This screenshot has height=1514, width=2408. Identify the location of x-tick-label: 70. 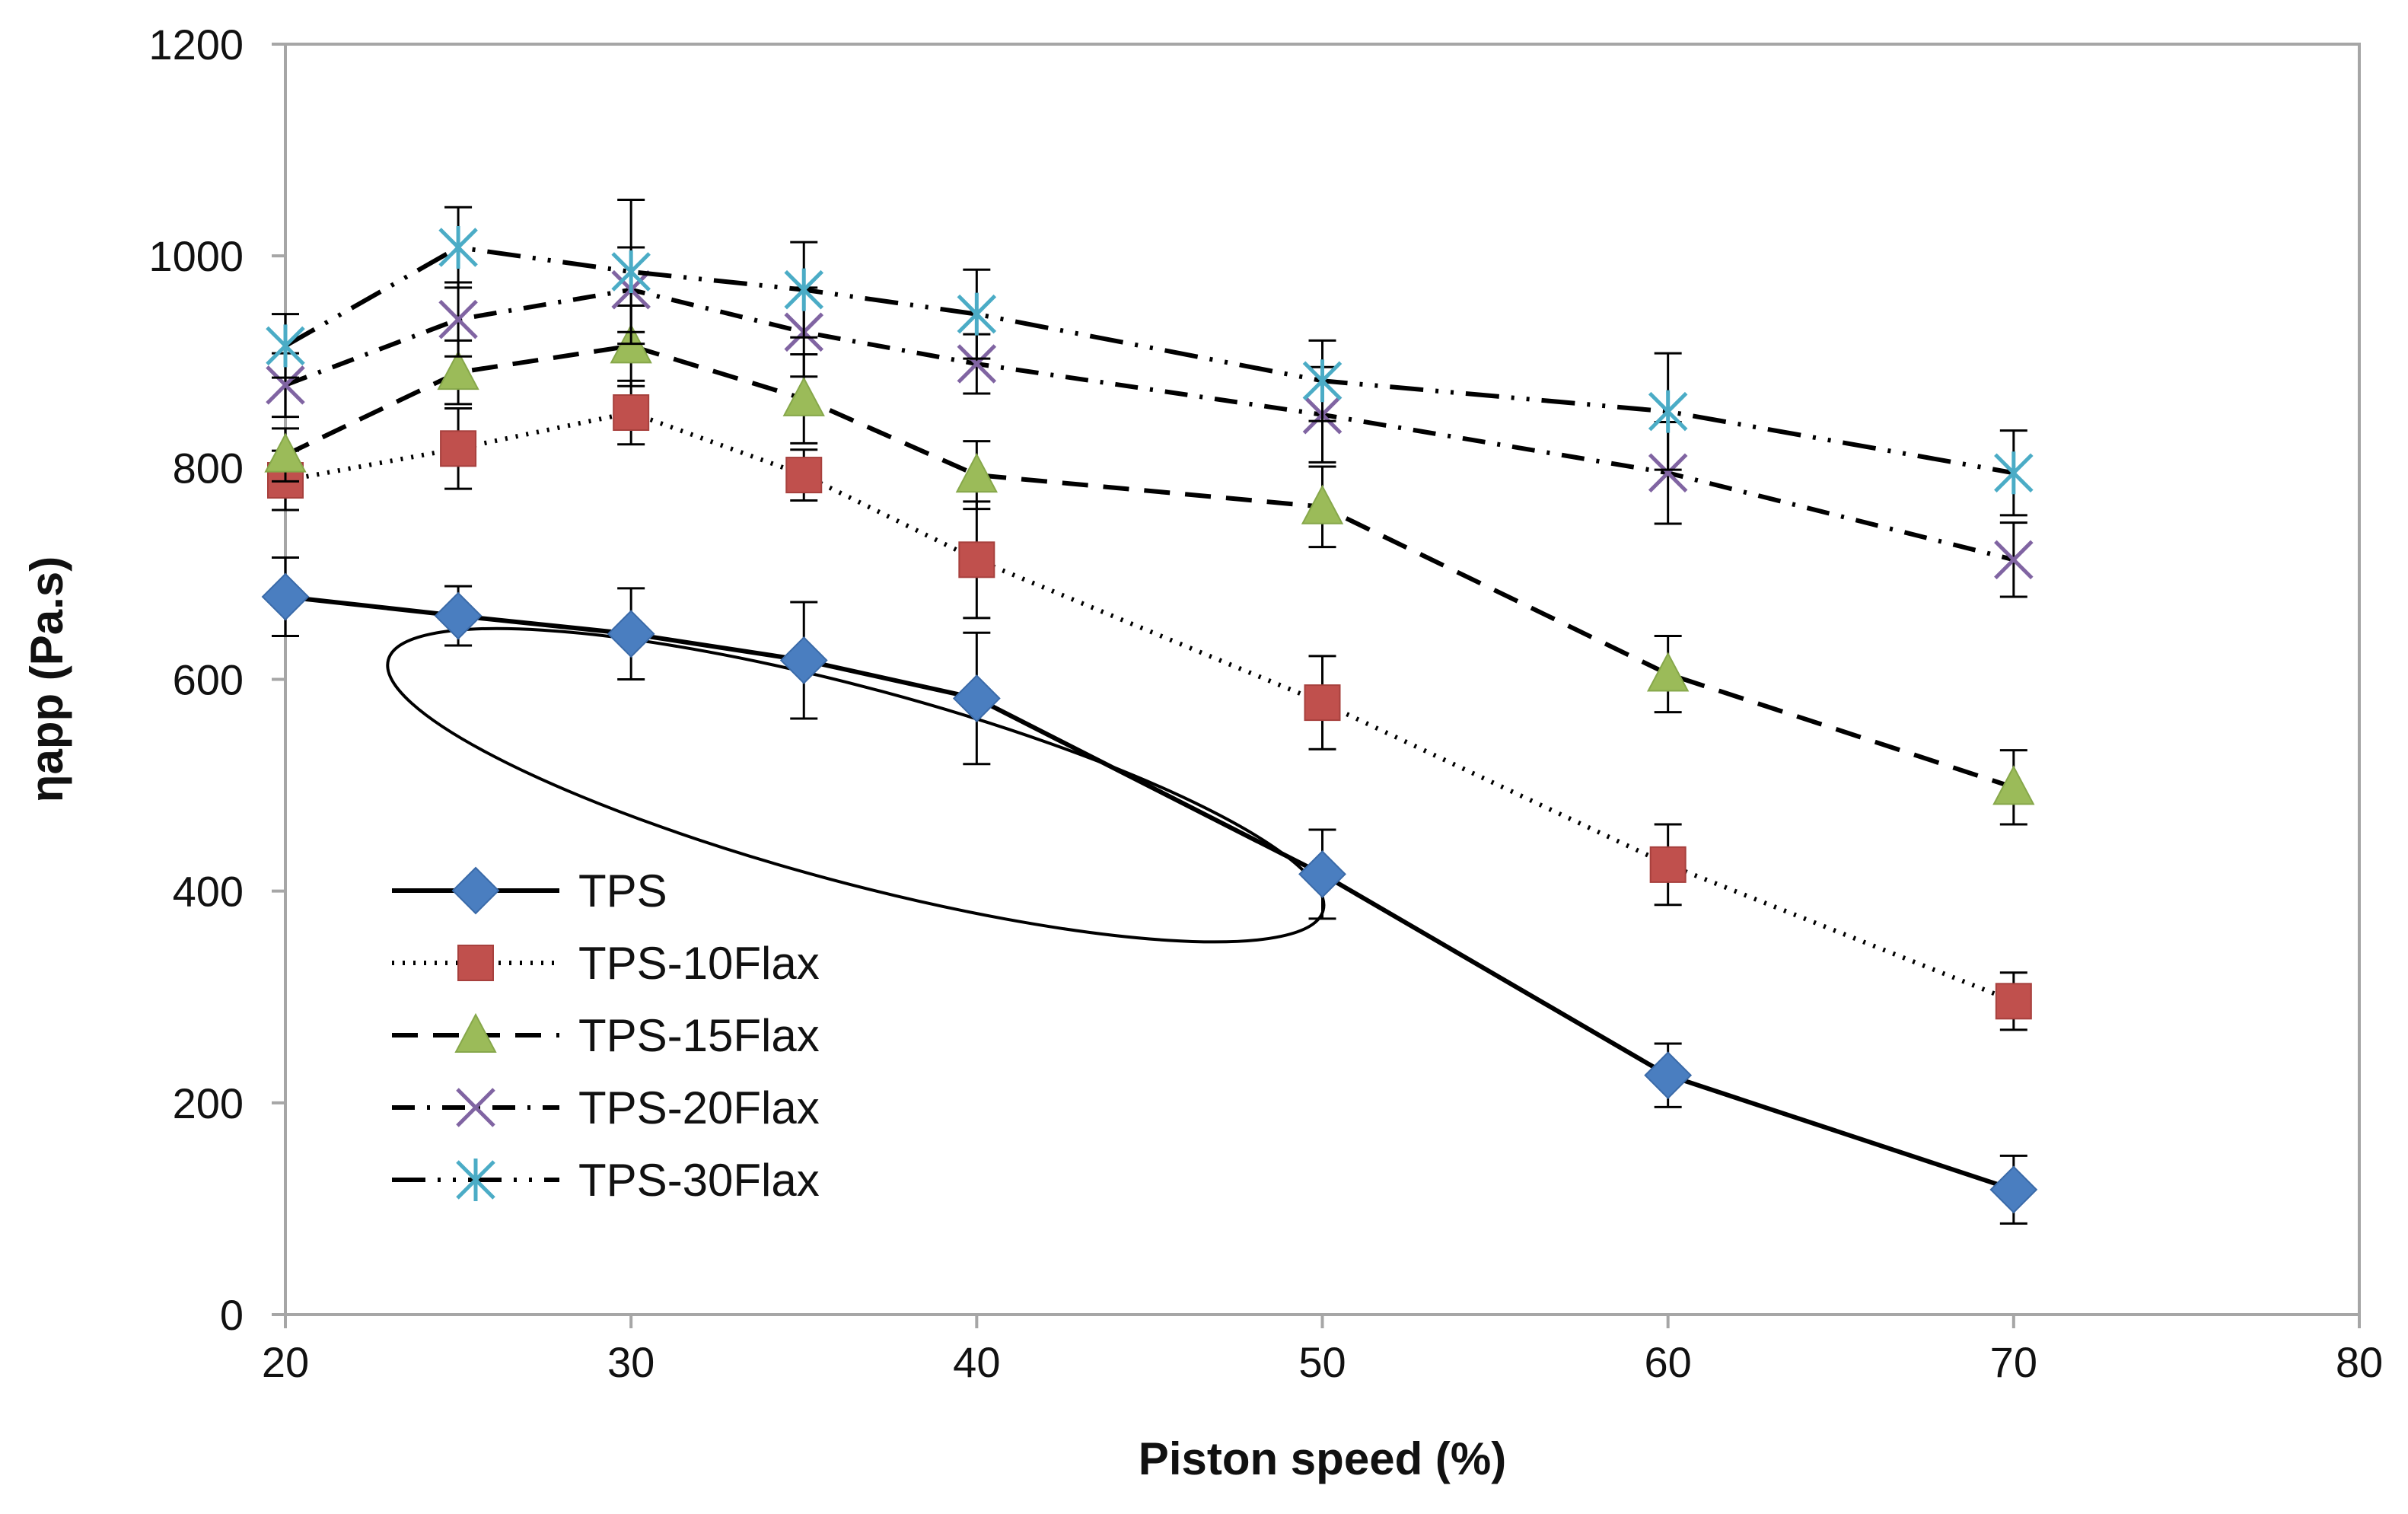
(2013, 1362).